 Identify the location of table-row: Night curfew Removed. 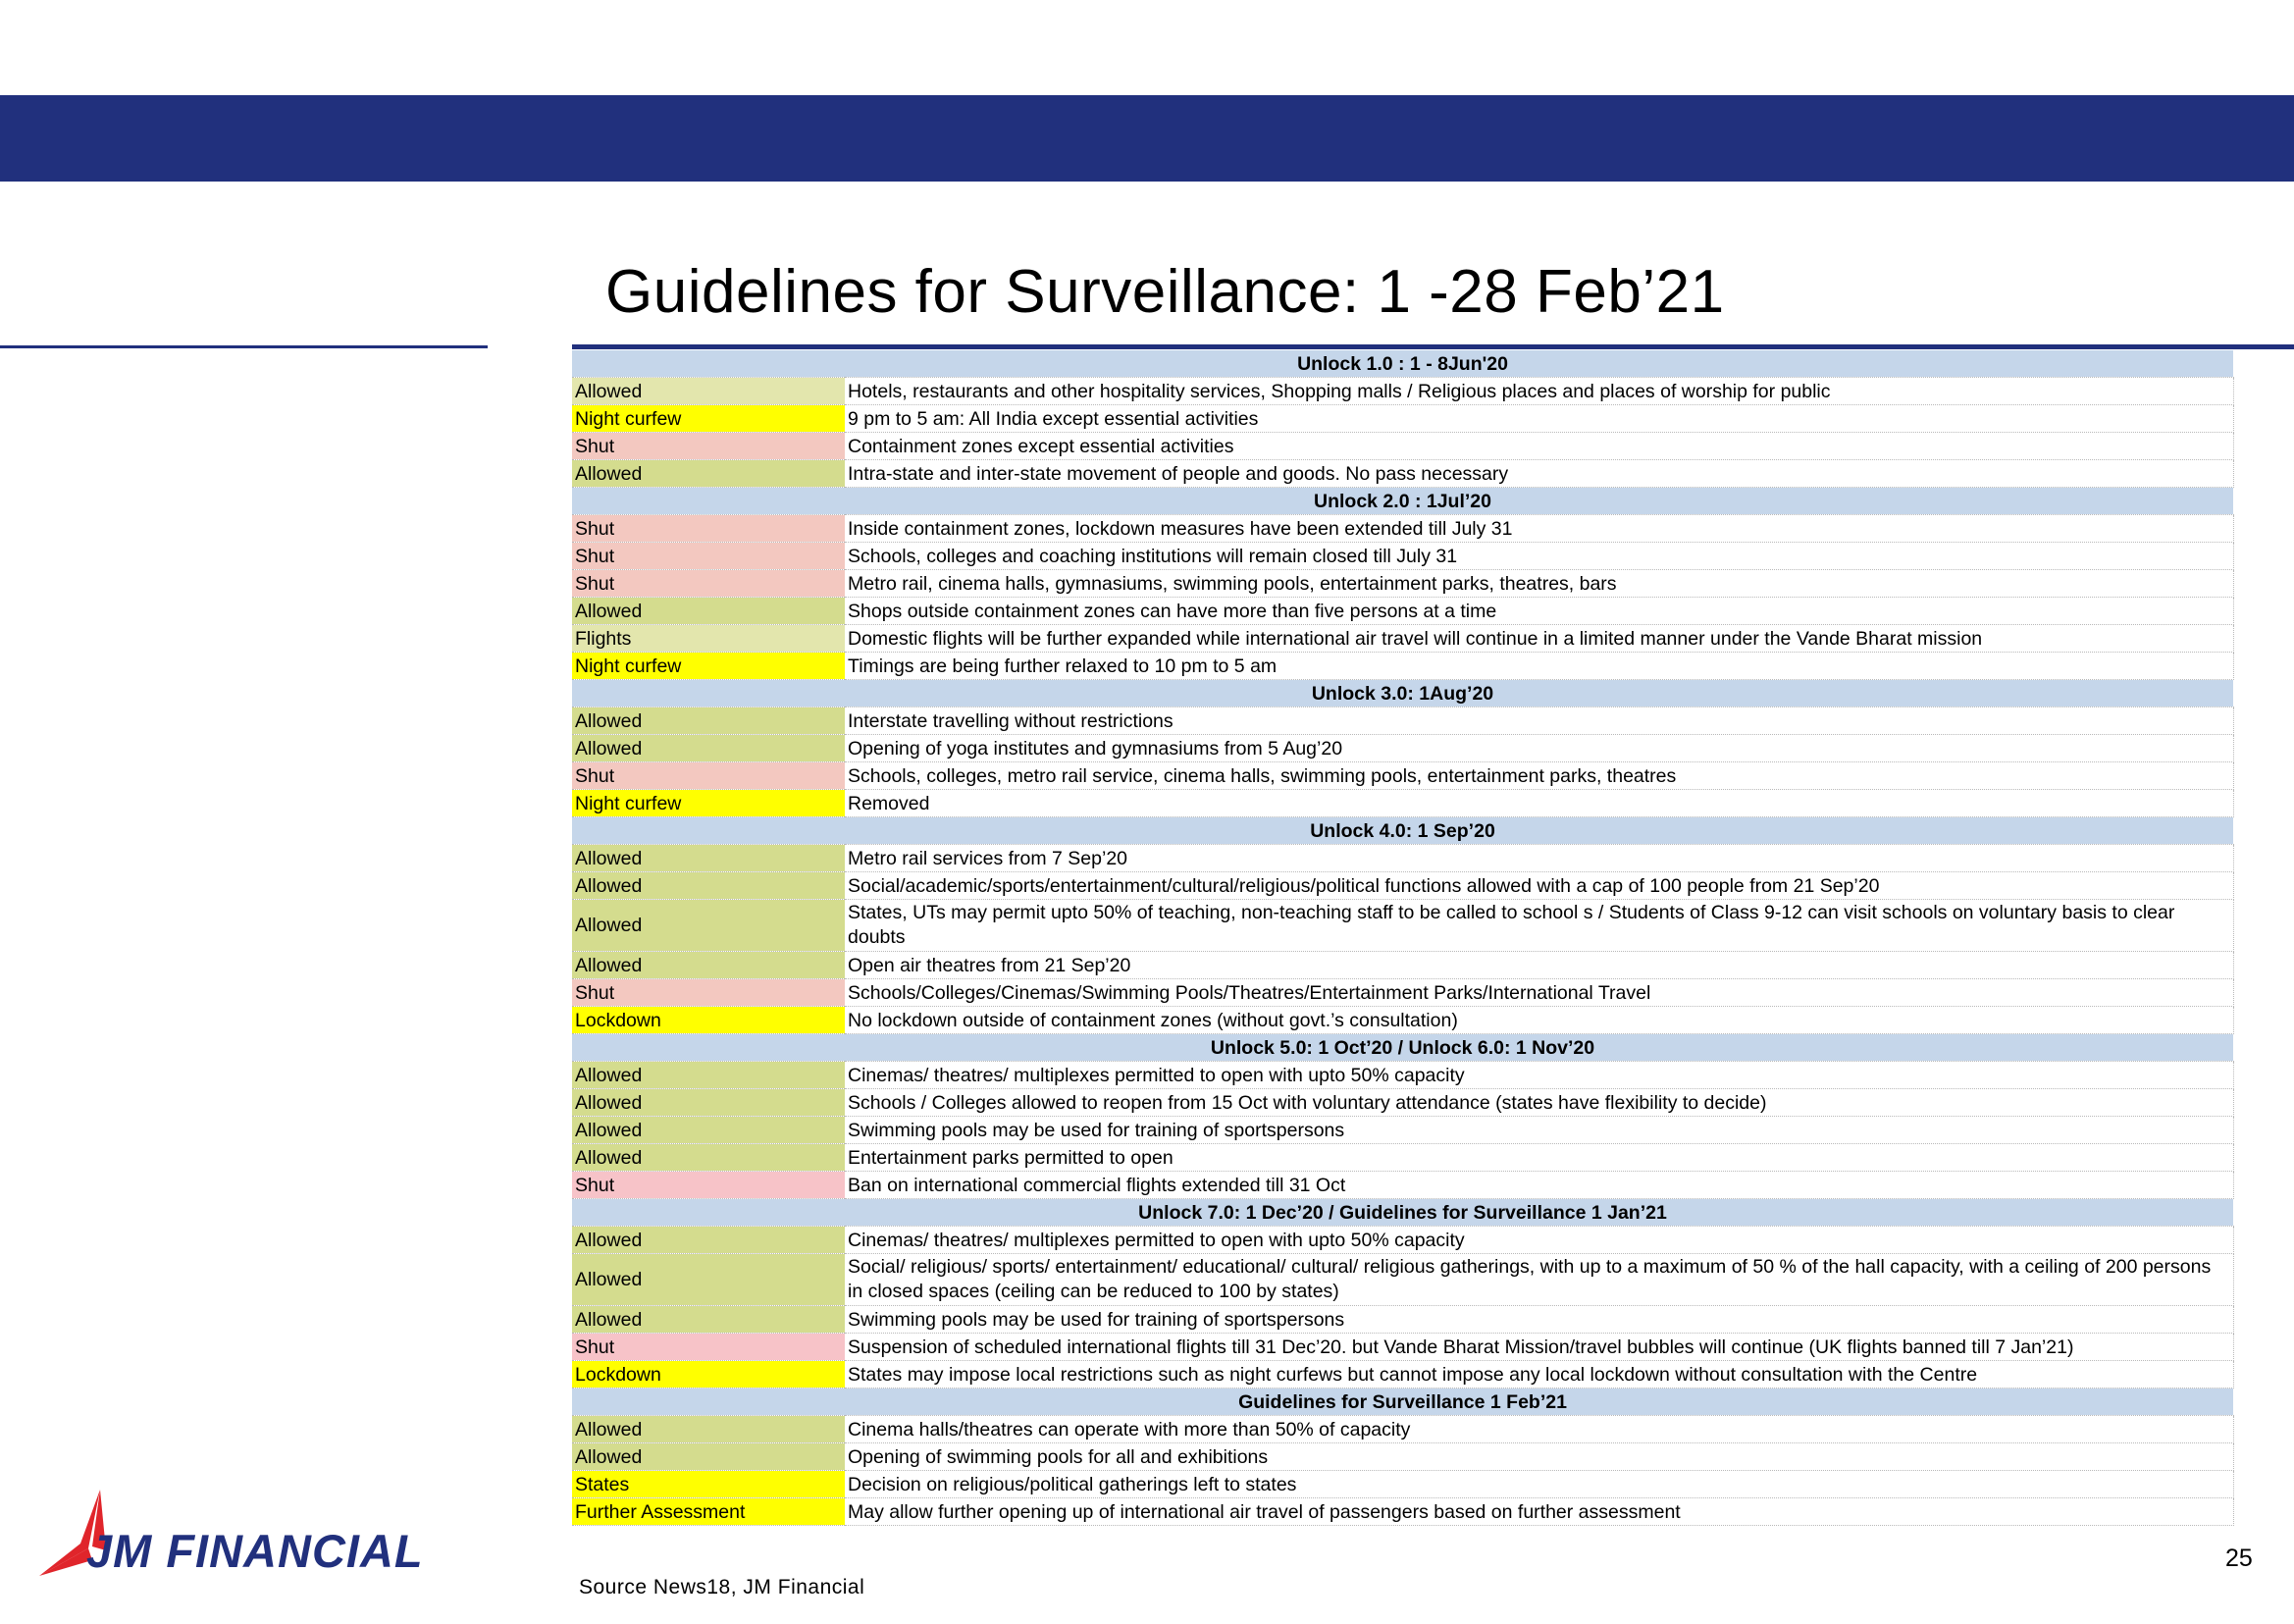
(1403, 803).